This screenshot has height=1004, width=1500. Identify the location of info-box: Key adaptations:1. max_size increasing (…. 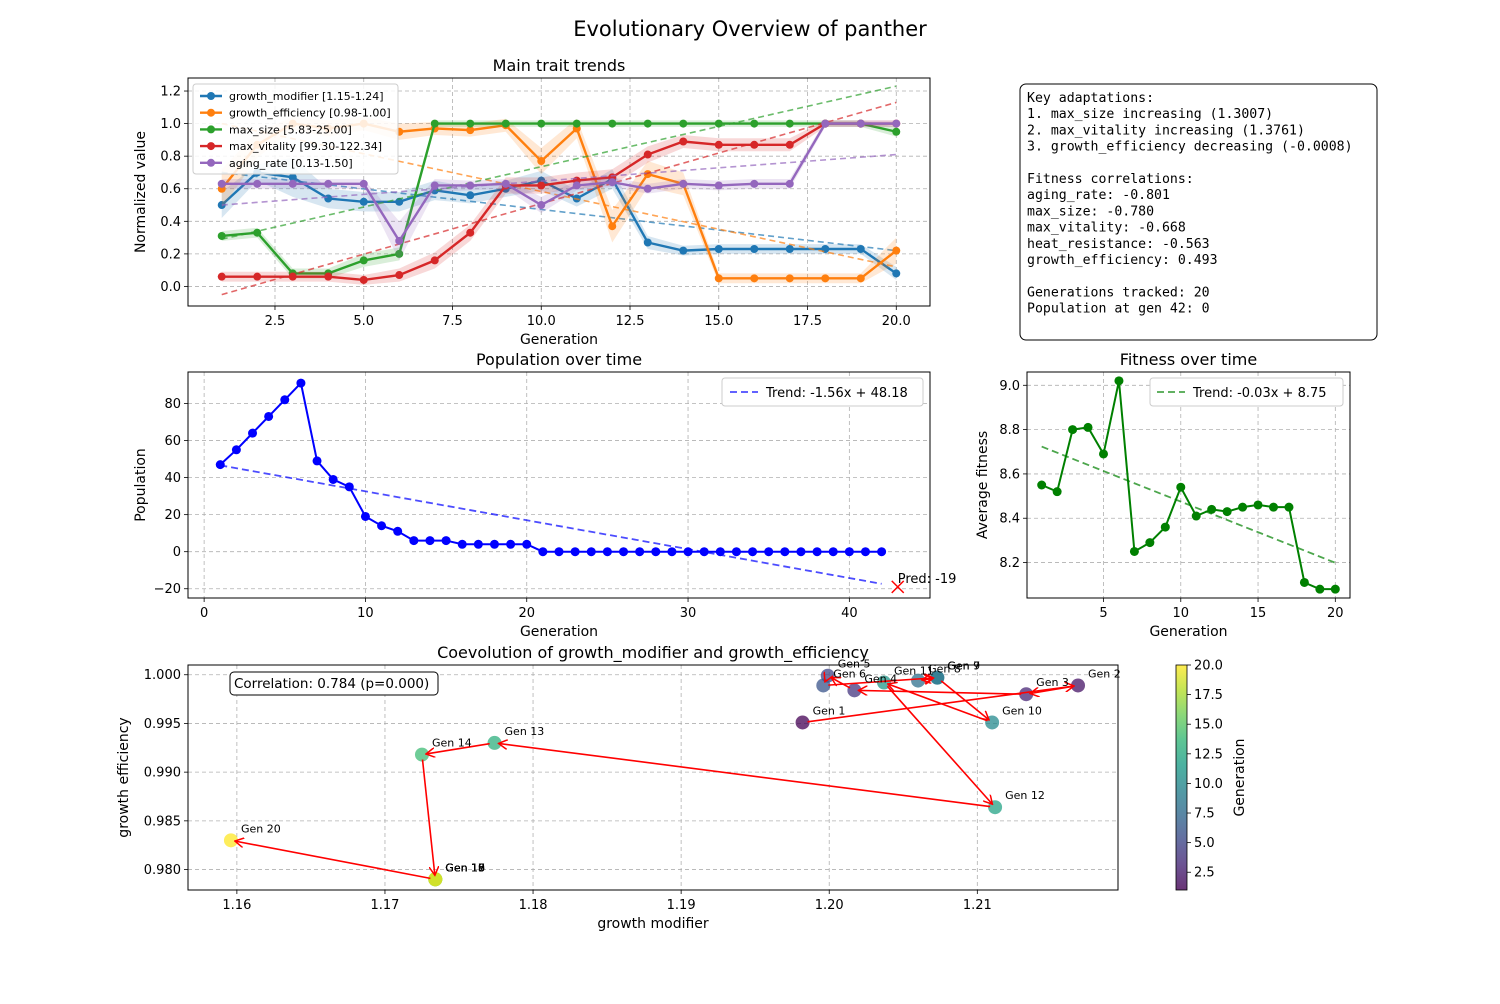
(1198, 212).